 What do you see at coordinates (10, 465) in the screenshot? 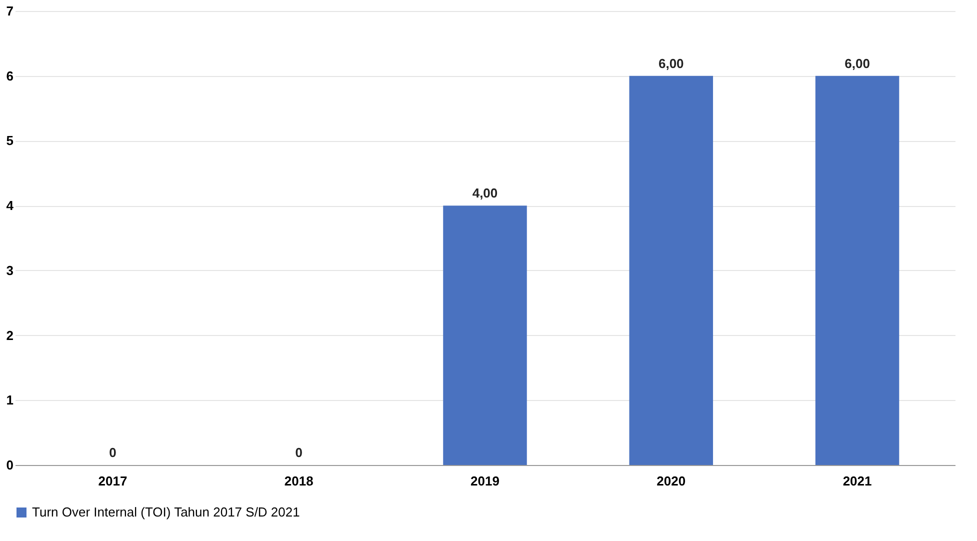
I see `y-tick-label: 0` at bounding box center [10, 465].